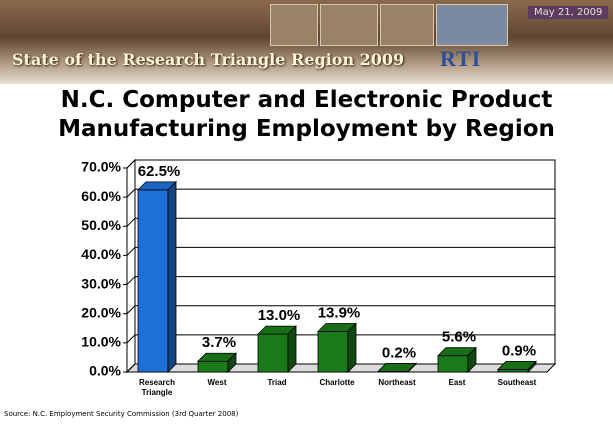 The image size is (613, 427). Describe the element at coordinates (459, 337) in the screenshot. I see `value-label: 5.6%` at that location.